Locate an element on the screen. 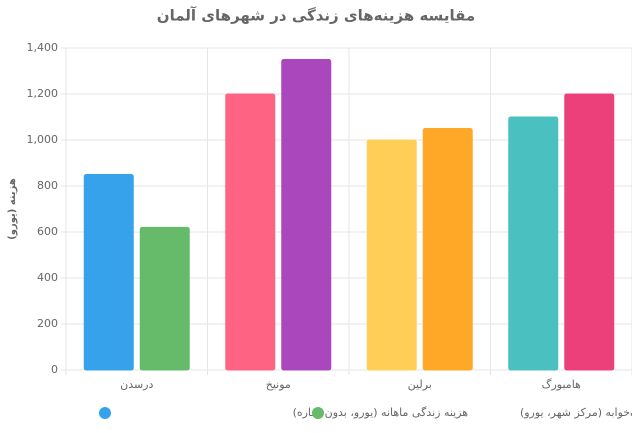 Image resolution: width=632 pixels, height=433 pixels. chart-title: مقایسه هزینه‌های زندگی در شهرهای آلمان is located at coordinates (316, 16).